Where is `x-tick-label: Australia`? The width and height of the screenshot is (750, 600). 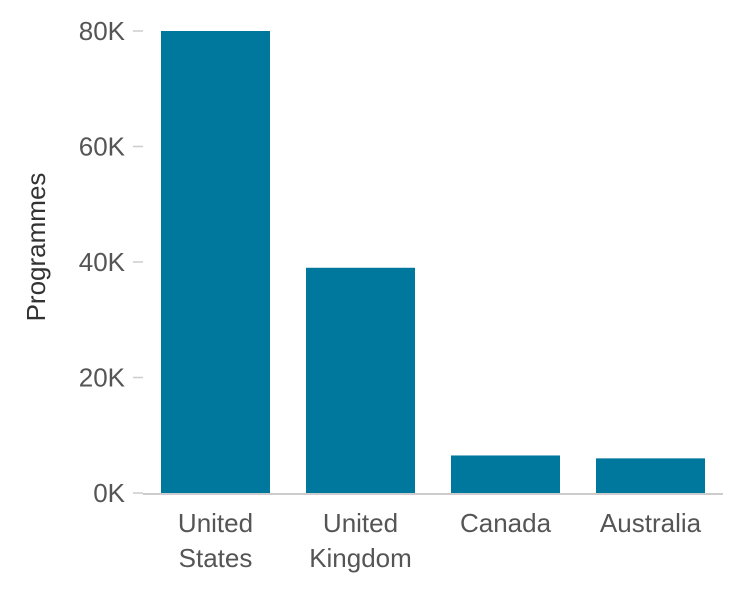 x-tick-label: Australia is located at coordinates (651, 523).